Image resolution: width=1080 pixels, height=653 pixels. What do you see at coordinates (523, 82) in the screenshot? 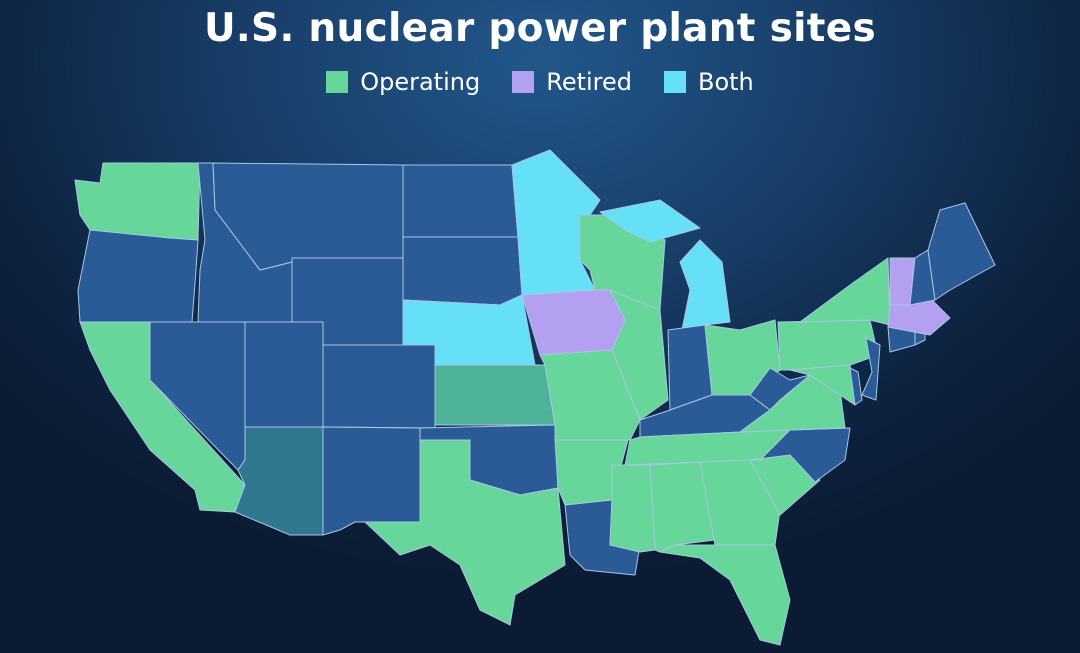
I see `legend-swatch-retired` at bounding box center [523, 82].